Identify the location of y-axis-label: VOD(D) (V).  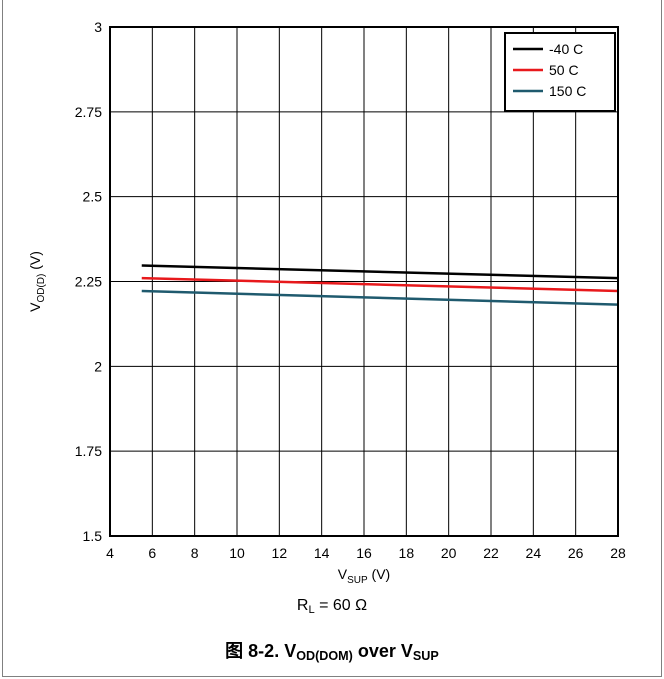
(37, 281).